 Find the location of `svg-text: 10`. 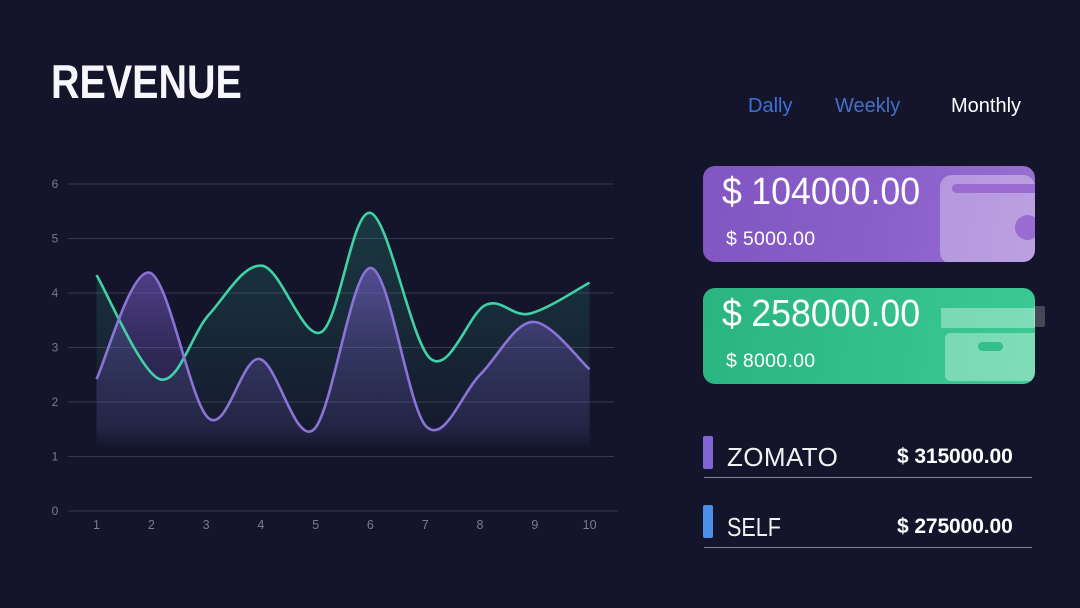

svg-text: 10 is located at coordinates (590, 525).